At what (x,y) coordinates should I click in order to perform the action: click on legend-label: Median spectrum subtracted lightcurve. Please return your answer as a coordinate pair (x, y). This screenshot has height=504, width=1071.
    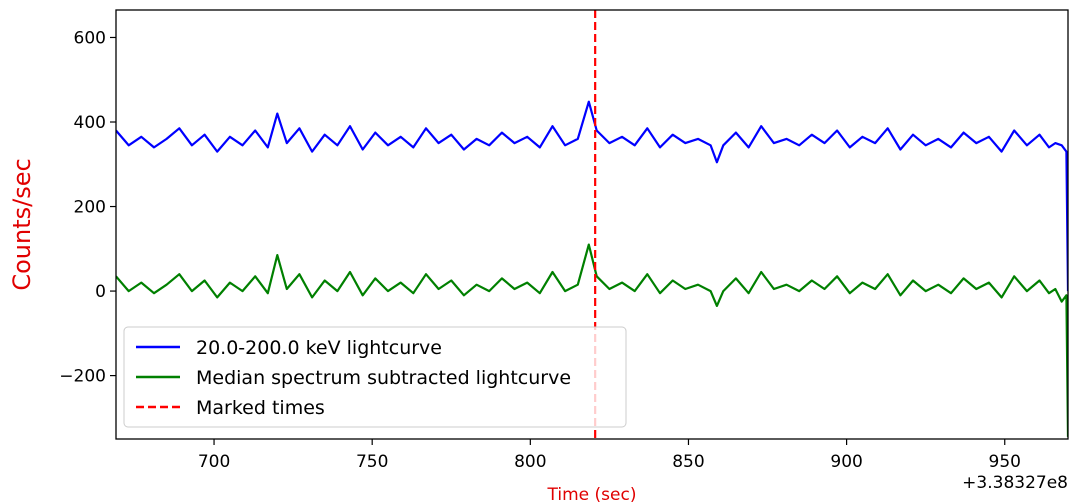
    Looking at the image, I should click on (383, 378).